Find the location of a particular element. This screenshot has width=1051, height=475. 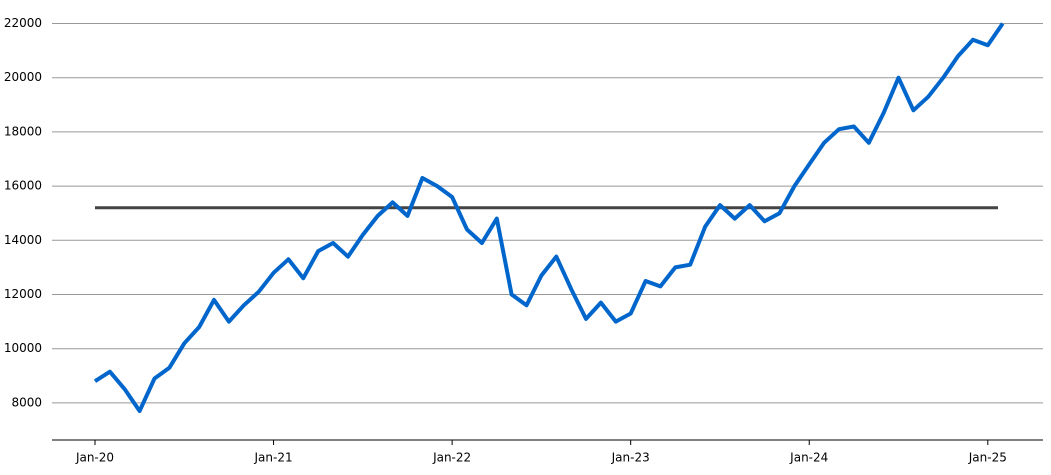

y-tick-label: 16000 is located at coordinates (23, 186).